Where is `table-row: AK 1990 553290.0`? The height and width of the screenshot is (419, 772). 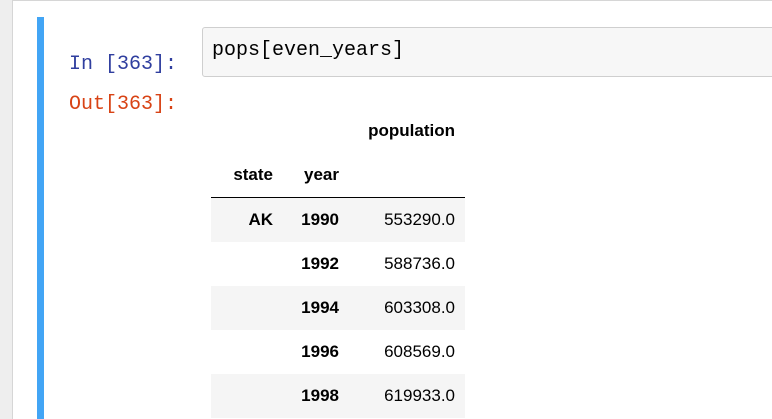 table-row: AK 1990 553290.0 is located at coordinates (338, 219).